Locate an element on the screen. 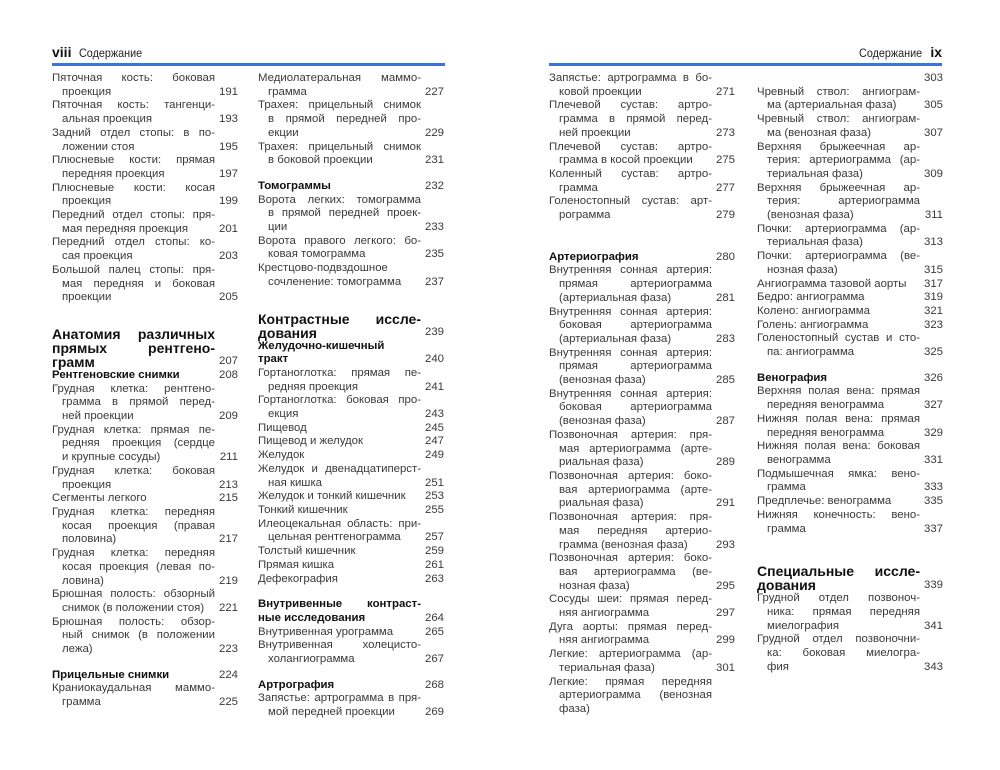 The height and width of the screenshot is (770, 1000). toc-entry: Желудок 249 is located at coordinates (351, 456).